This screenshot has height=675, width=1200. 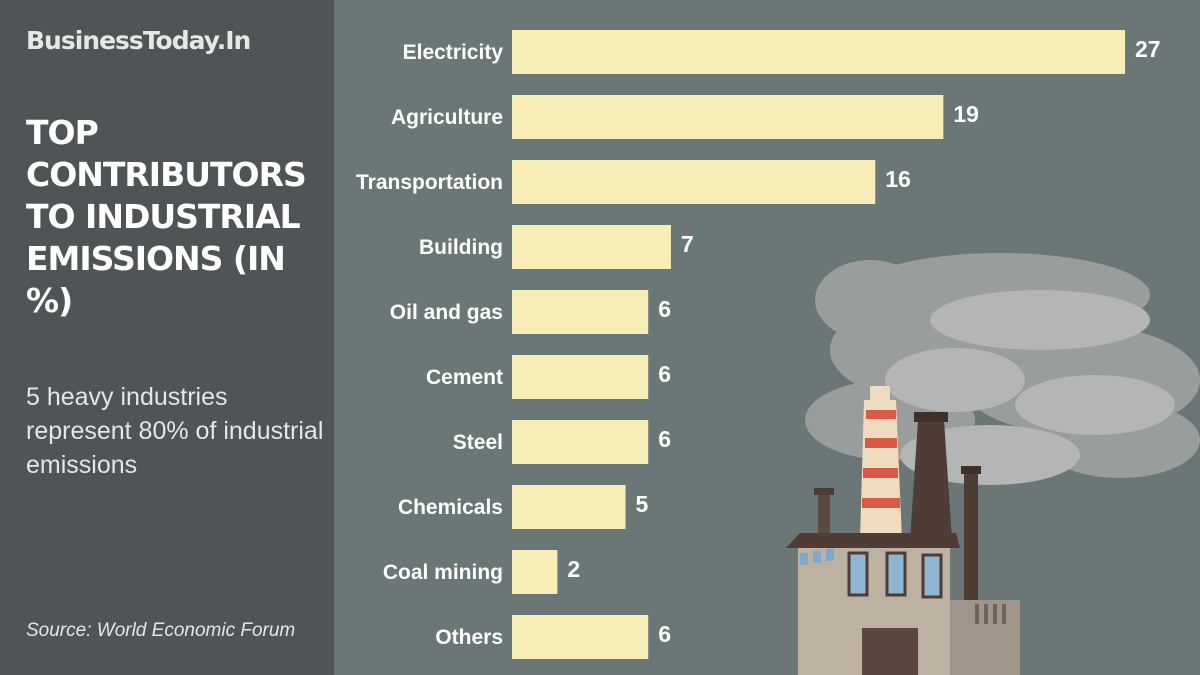 I want to click on bar-agriculture, so click(x=728, y=117).